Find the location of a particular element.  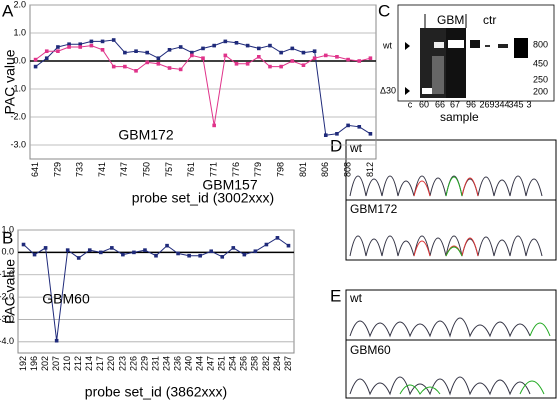

panel-label: E is located at coordinates (335, 295).